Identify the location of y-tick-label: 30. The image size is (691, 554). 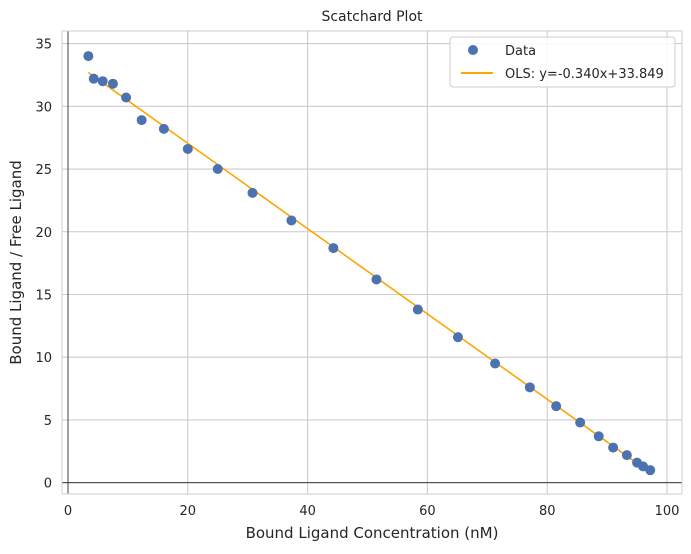
(43, 107).